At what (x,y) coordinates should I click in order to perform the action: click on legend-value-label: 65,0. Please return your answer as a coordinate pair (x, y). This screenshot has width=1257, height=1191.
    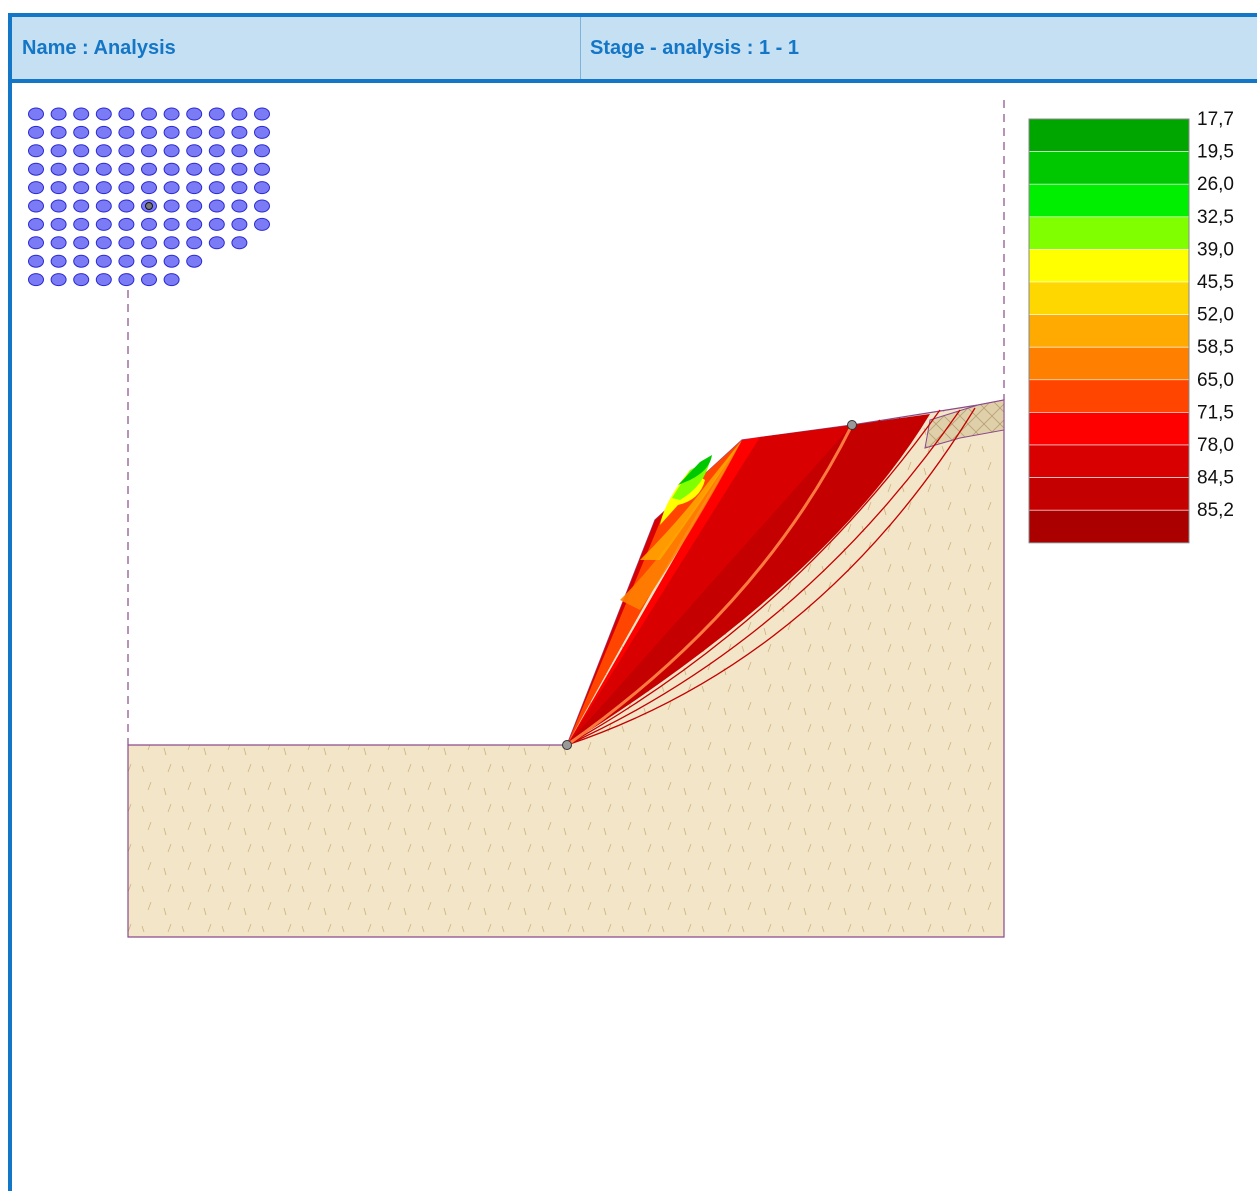
    Looking at the image, I should click on (1215, 380).